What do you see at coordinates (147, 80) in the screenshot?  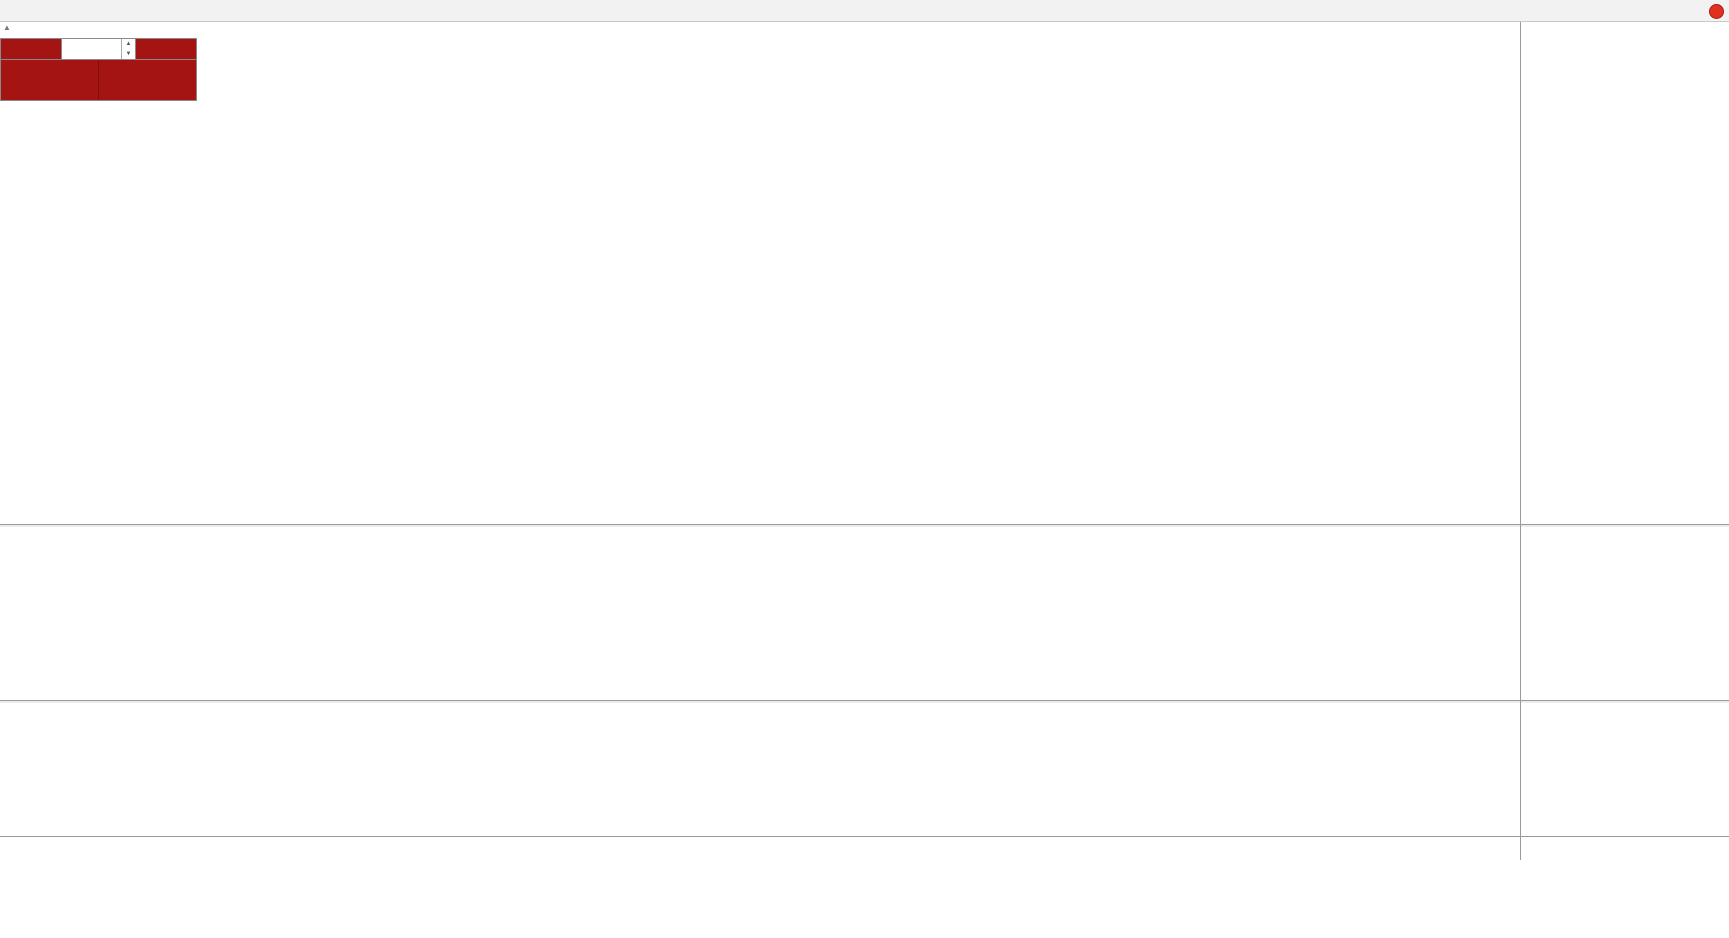 I see `buy-price-button` at bounding box center [147, 80].